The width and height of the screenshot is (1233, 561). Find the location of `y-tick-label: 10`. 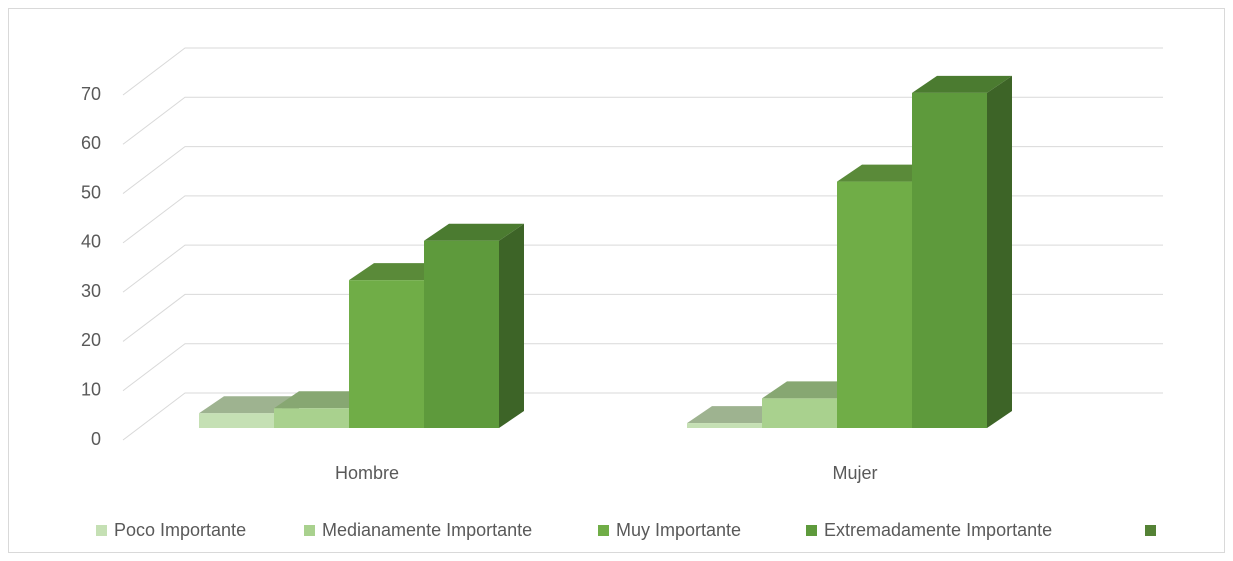

y-tick-label: 10 is located at coordinates (91, 389).